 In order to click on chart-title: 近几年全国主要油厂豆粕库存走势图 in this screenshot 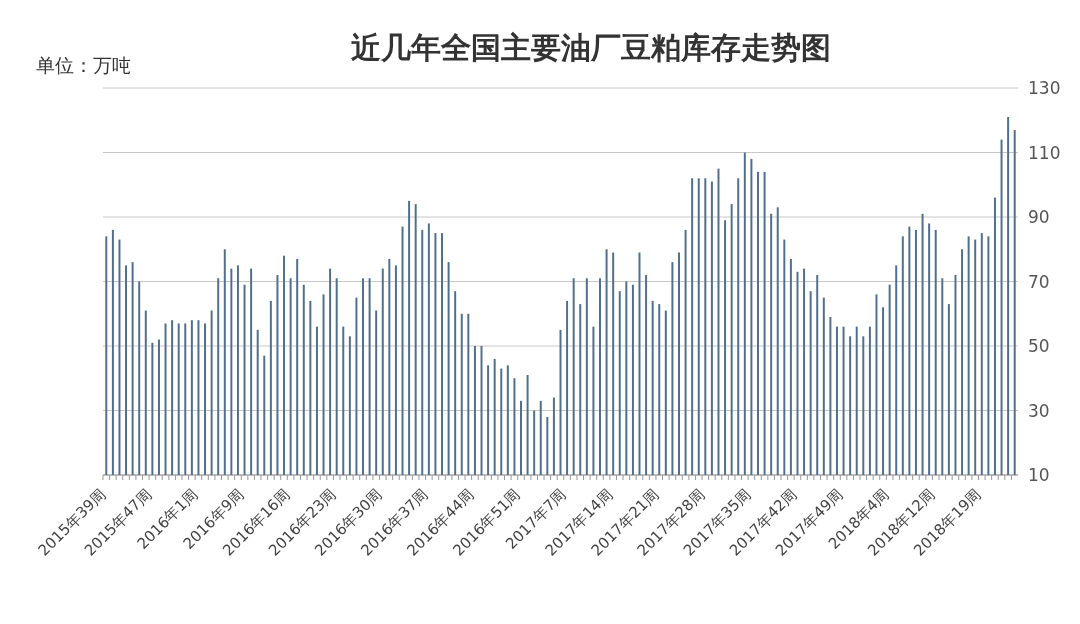, I will do `click(590, 47)`.